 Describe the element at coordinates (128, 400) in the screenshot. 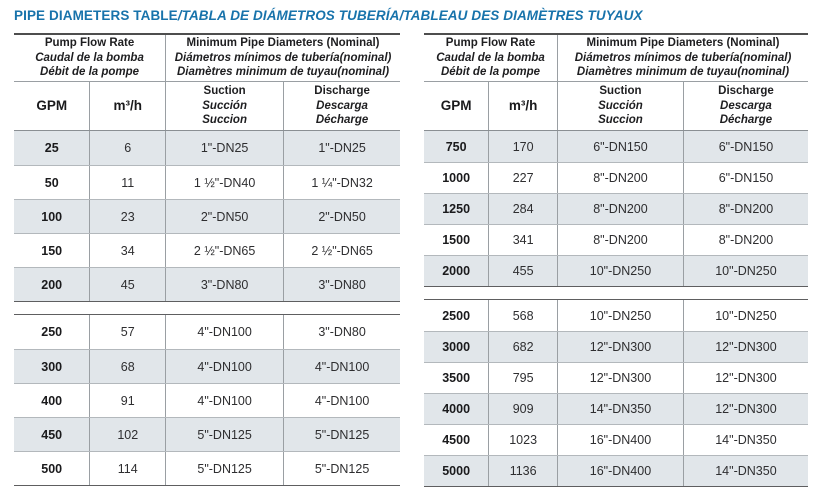

I see `m3h-cell: 91` at that location.